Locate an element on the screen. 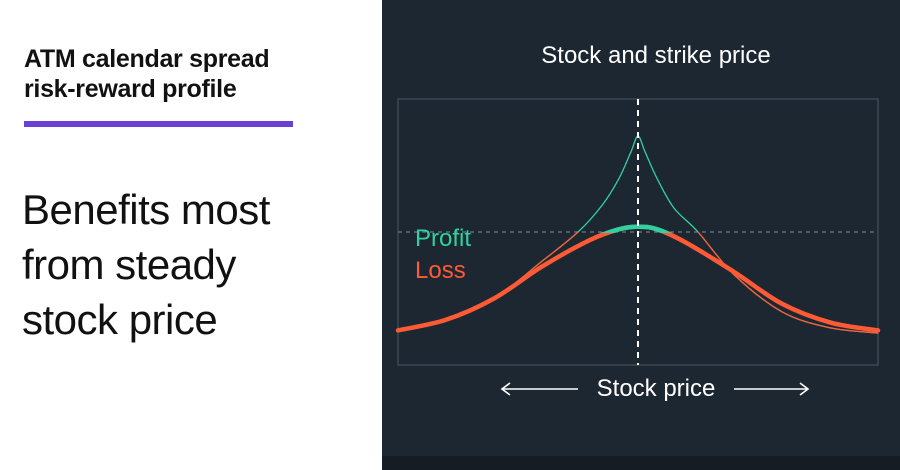 This screenshot has width=900, height=470. x-axis-arrow-left is located at coordinates (539, 389).